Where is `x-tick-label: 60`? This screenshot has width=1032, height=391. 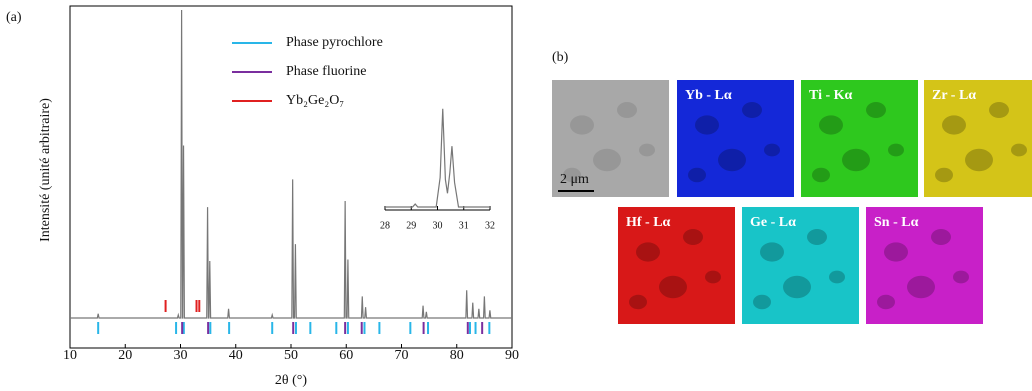
x-tick-label: 60 is located at coordinates (346, 355).